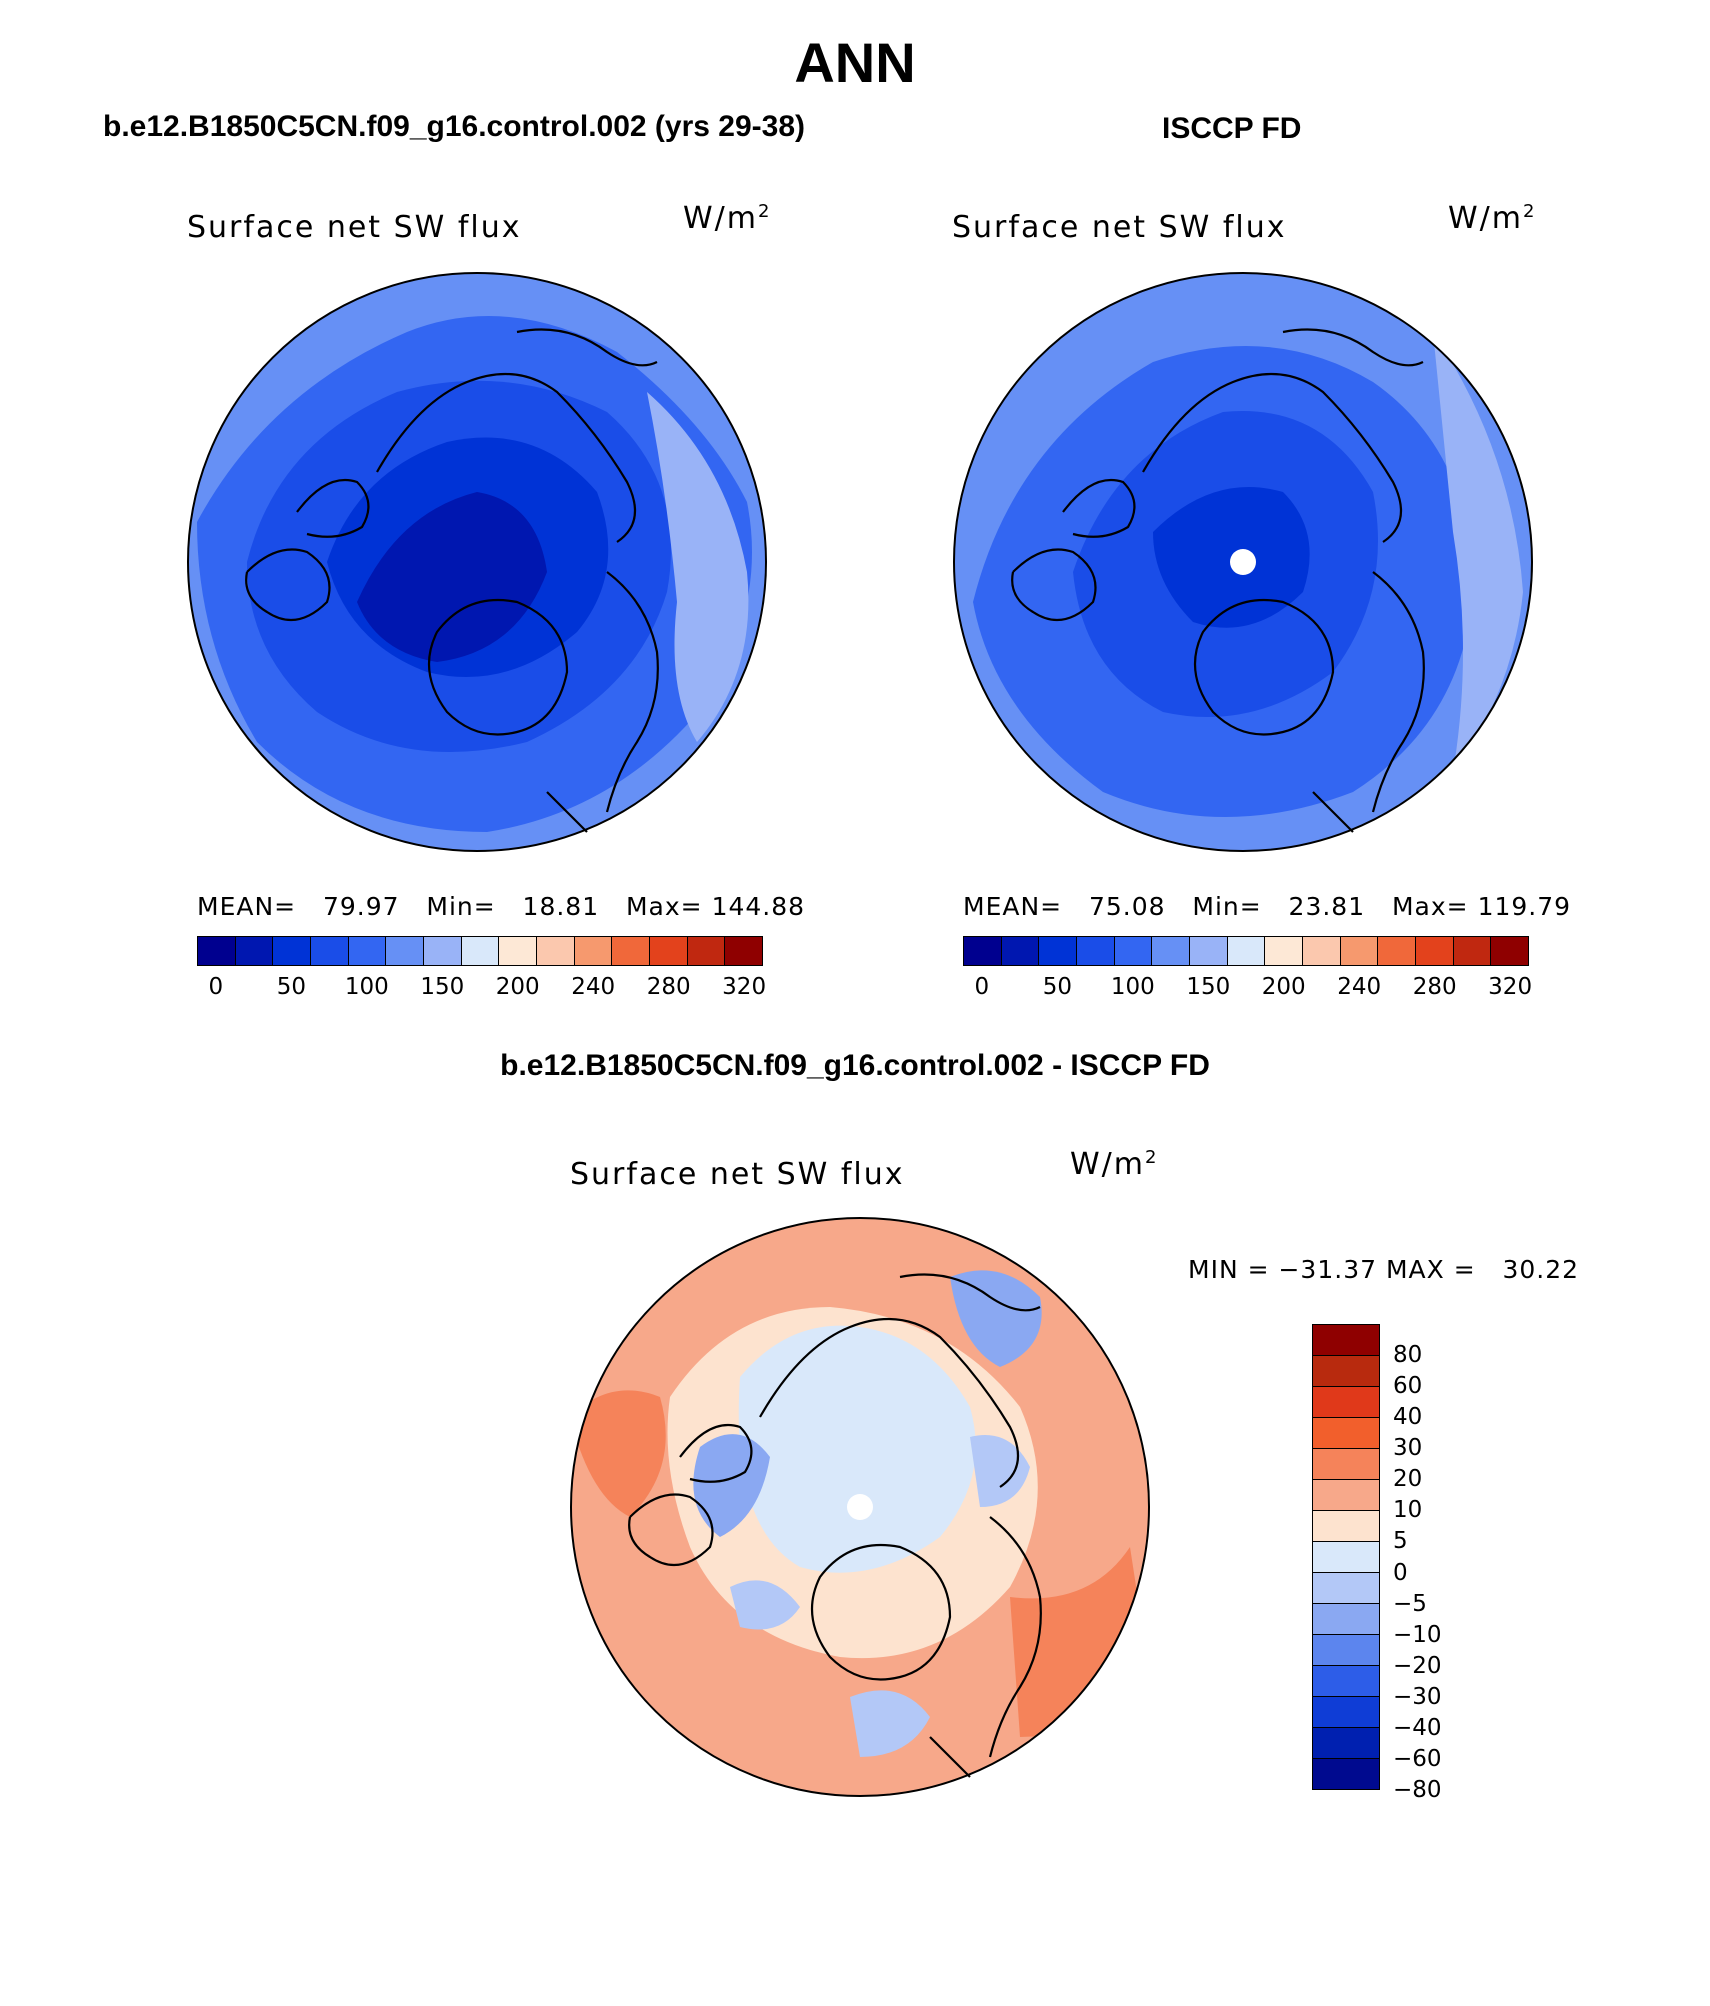  I want to click on difference-polar-map, so click(860, 1507).